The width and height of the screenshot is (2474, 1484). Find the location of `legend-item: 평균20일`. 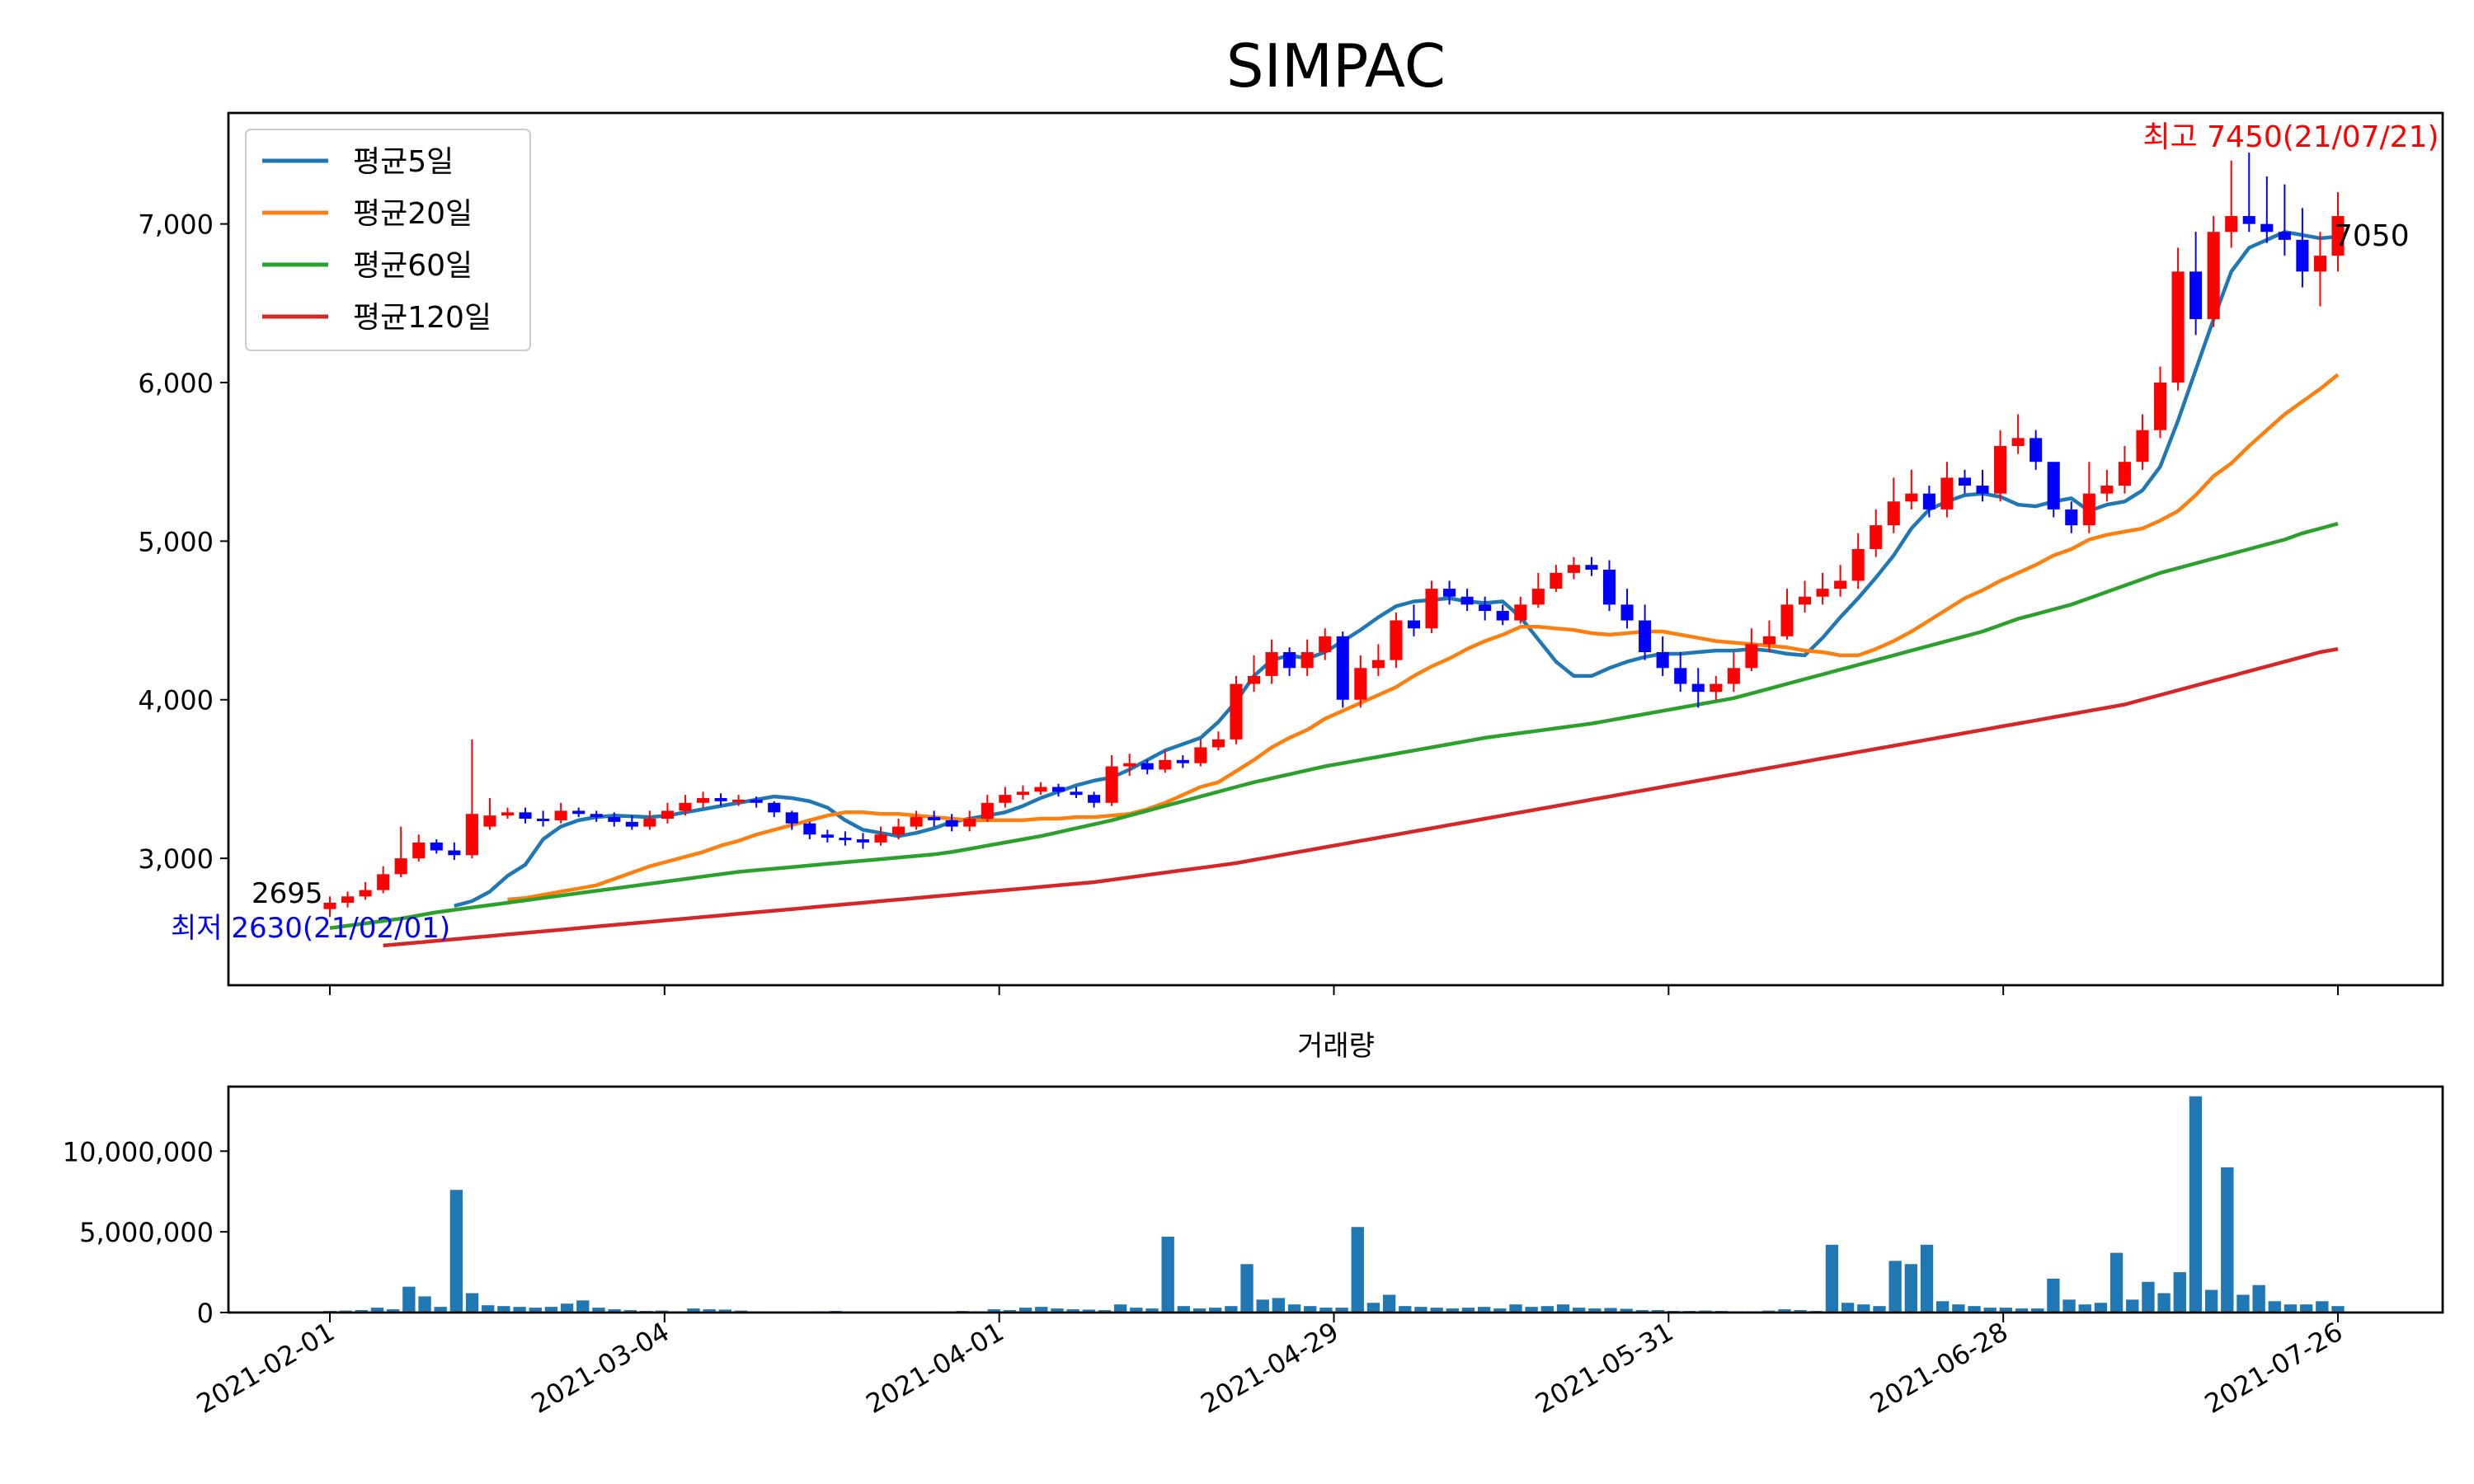

legend-item: 평균20일 is located at coordinates (367, 214).